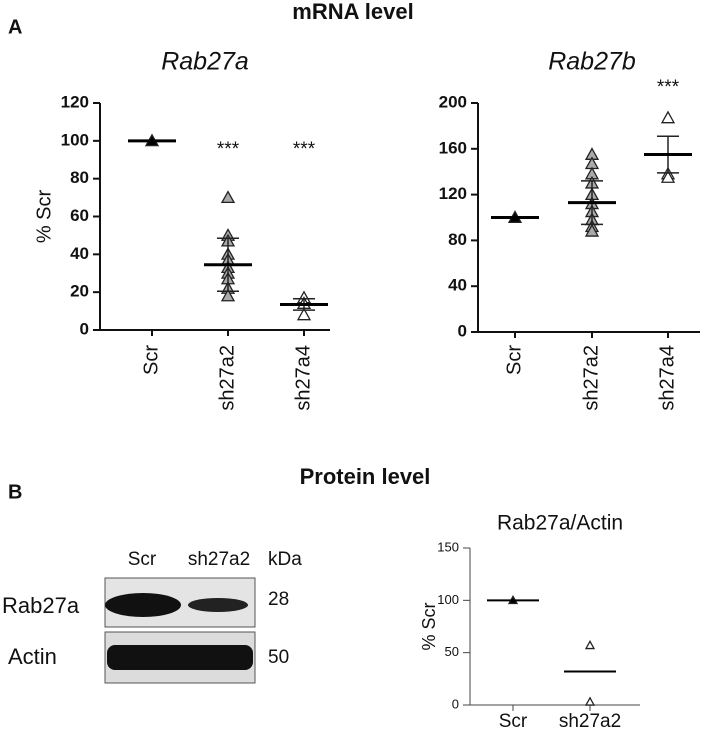 The height and width of the screenshot is (736, 706). What do you see at coordinates (453, 101) in the screenshot?
I see `y-tick-label: 200` at bounding box center [453, 101].